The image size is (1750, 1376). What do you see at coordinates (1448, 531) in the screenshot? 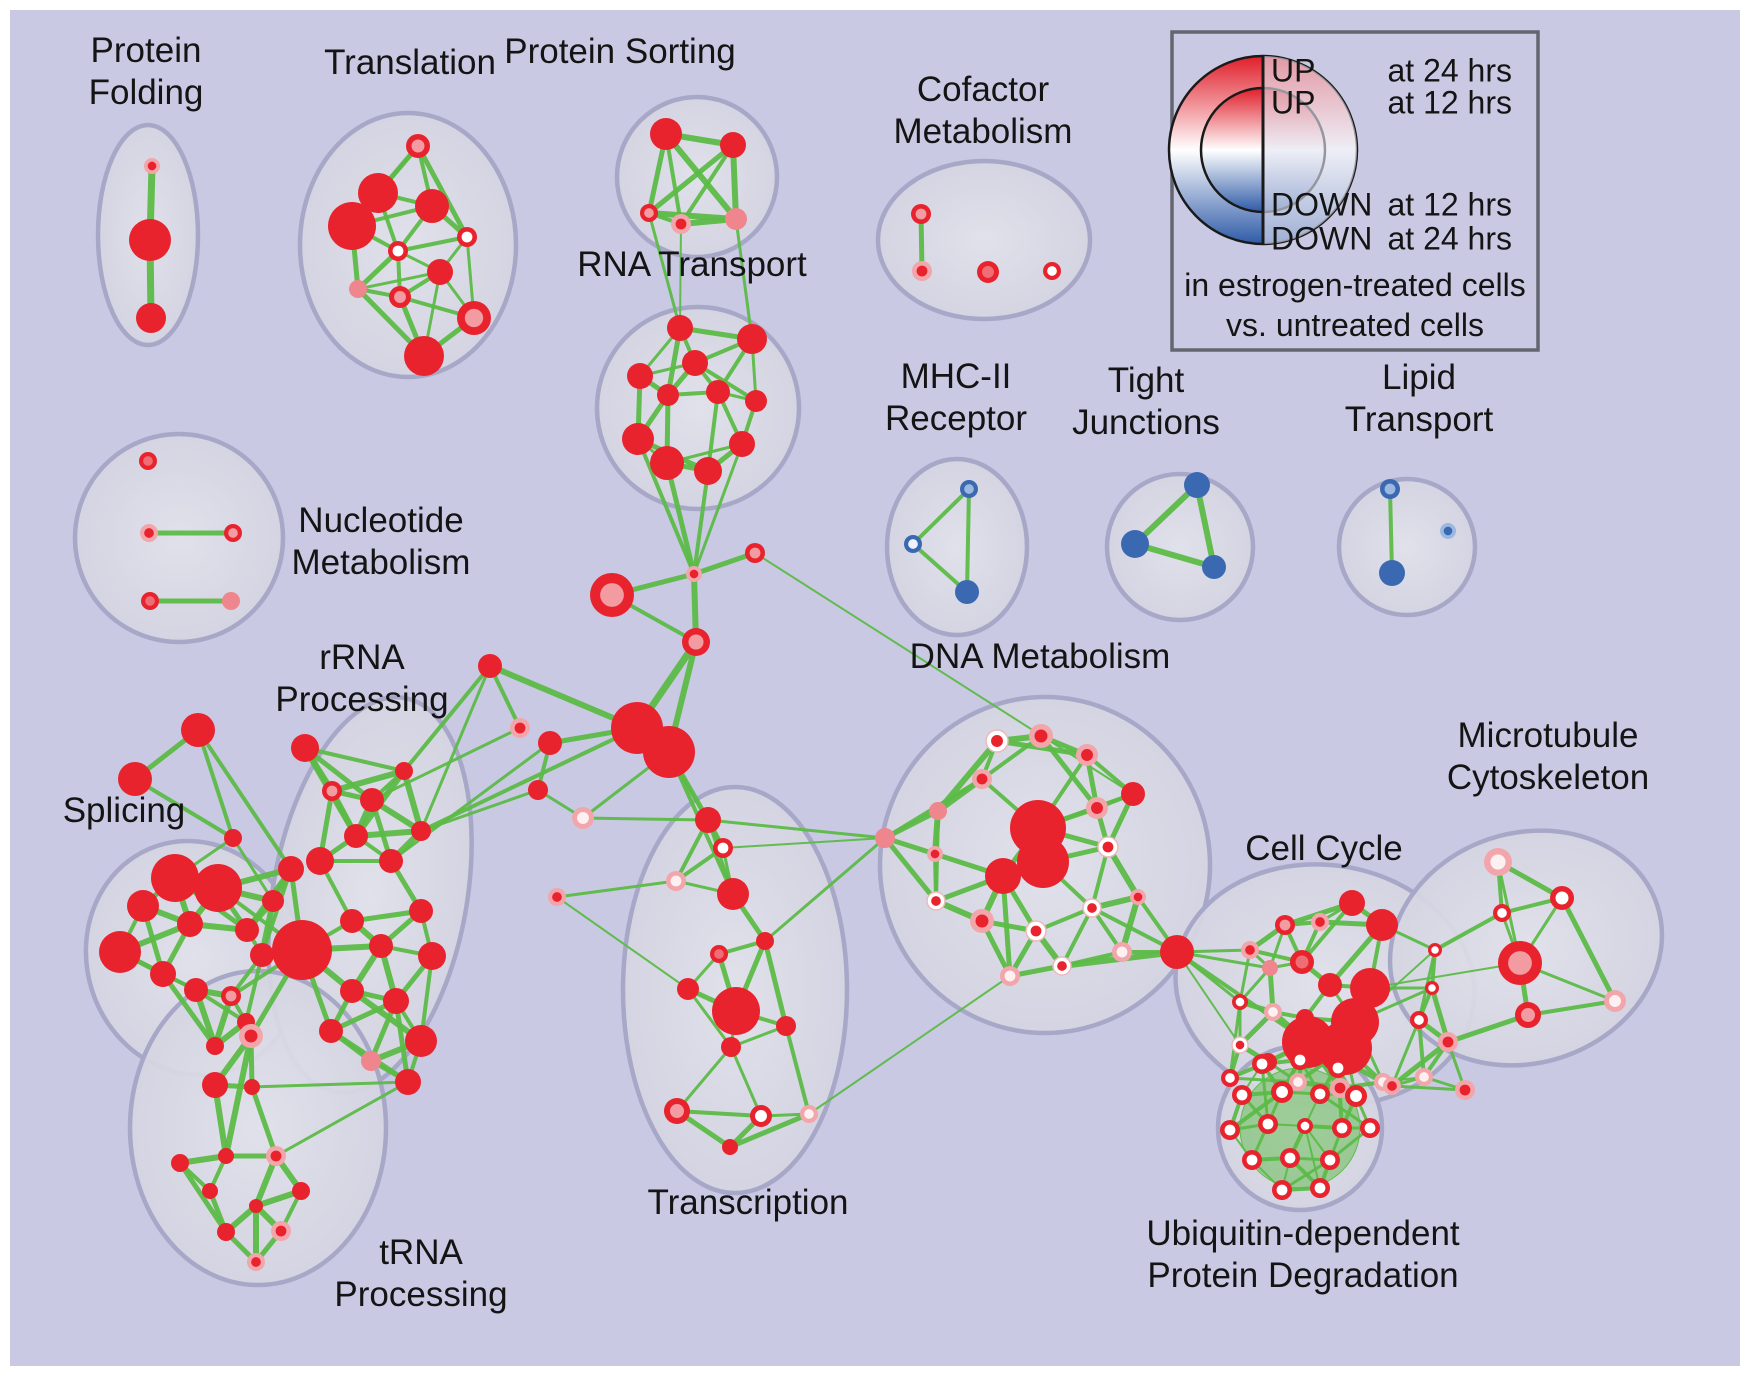
I see `gene-node-center-lipid-transport` at bounding box center [1448, 531].